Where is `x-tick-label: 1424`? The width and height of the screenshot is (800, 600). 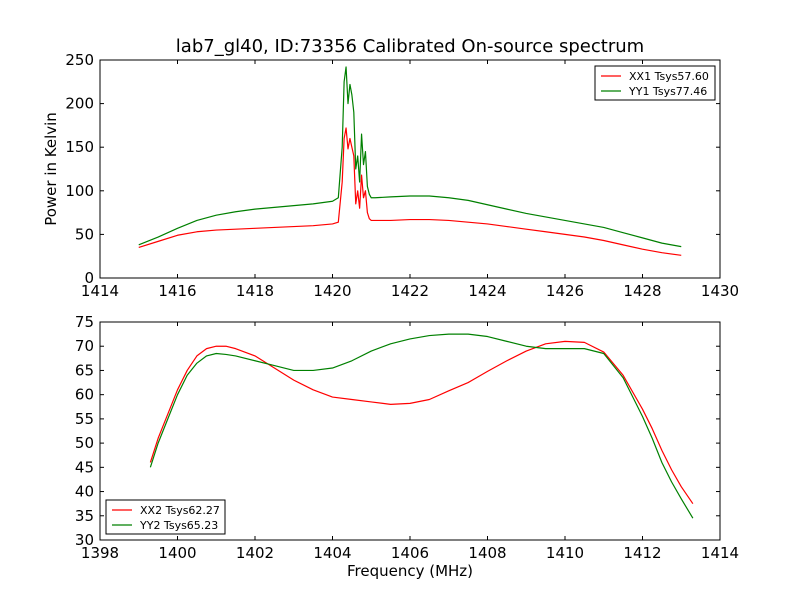 x-tick-label: 1424 is located at coordinates (487, 291).